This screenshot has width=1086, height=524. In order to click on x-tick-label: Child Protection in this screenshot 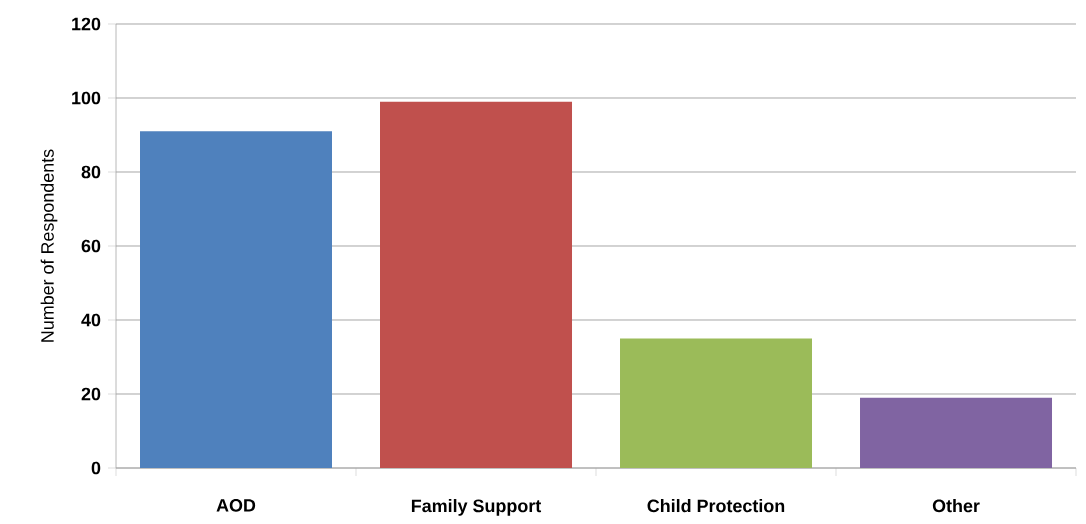, I will do `click(716, 506)`.